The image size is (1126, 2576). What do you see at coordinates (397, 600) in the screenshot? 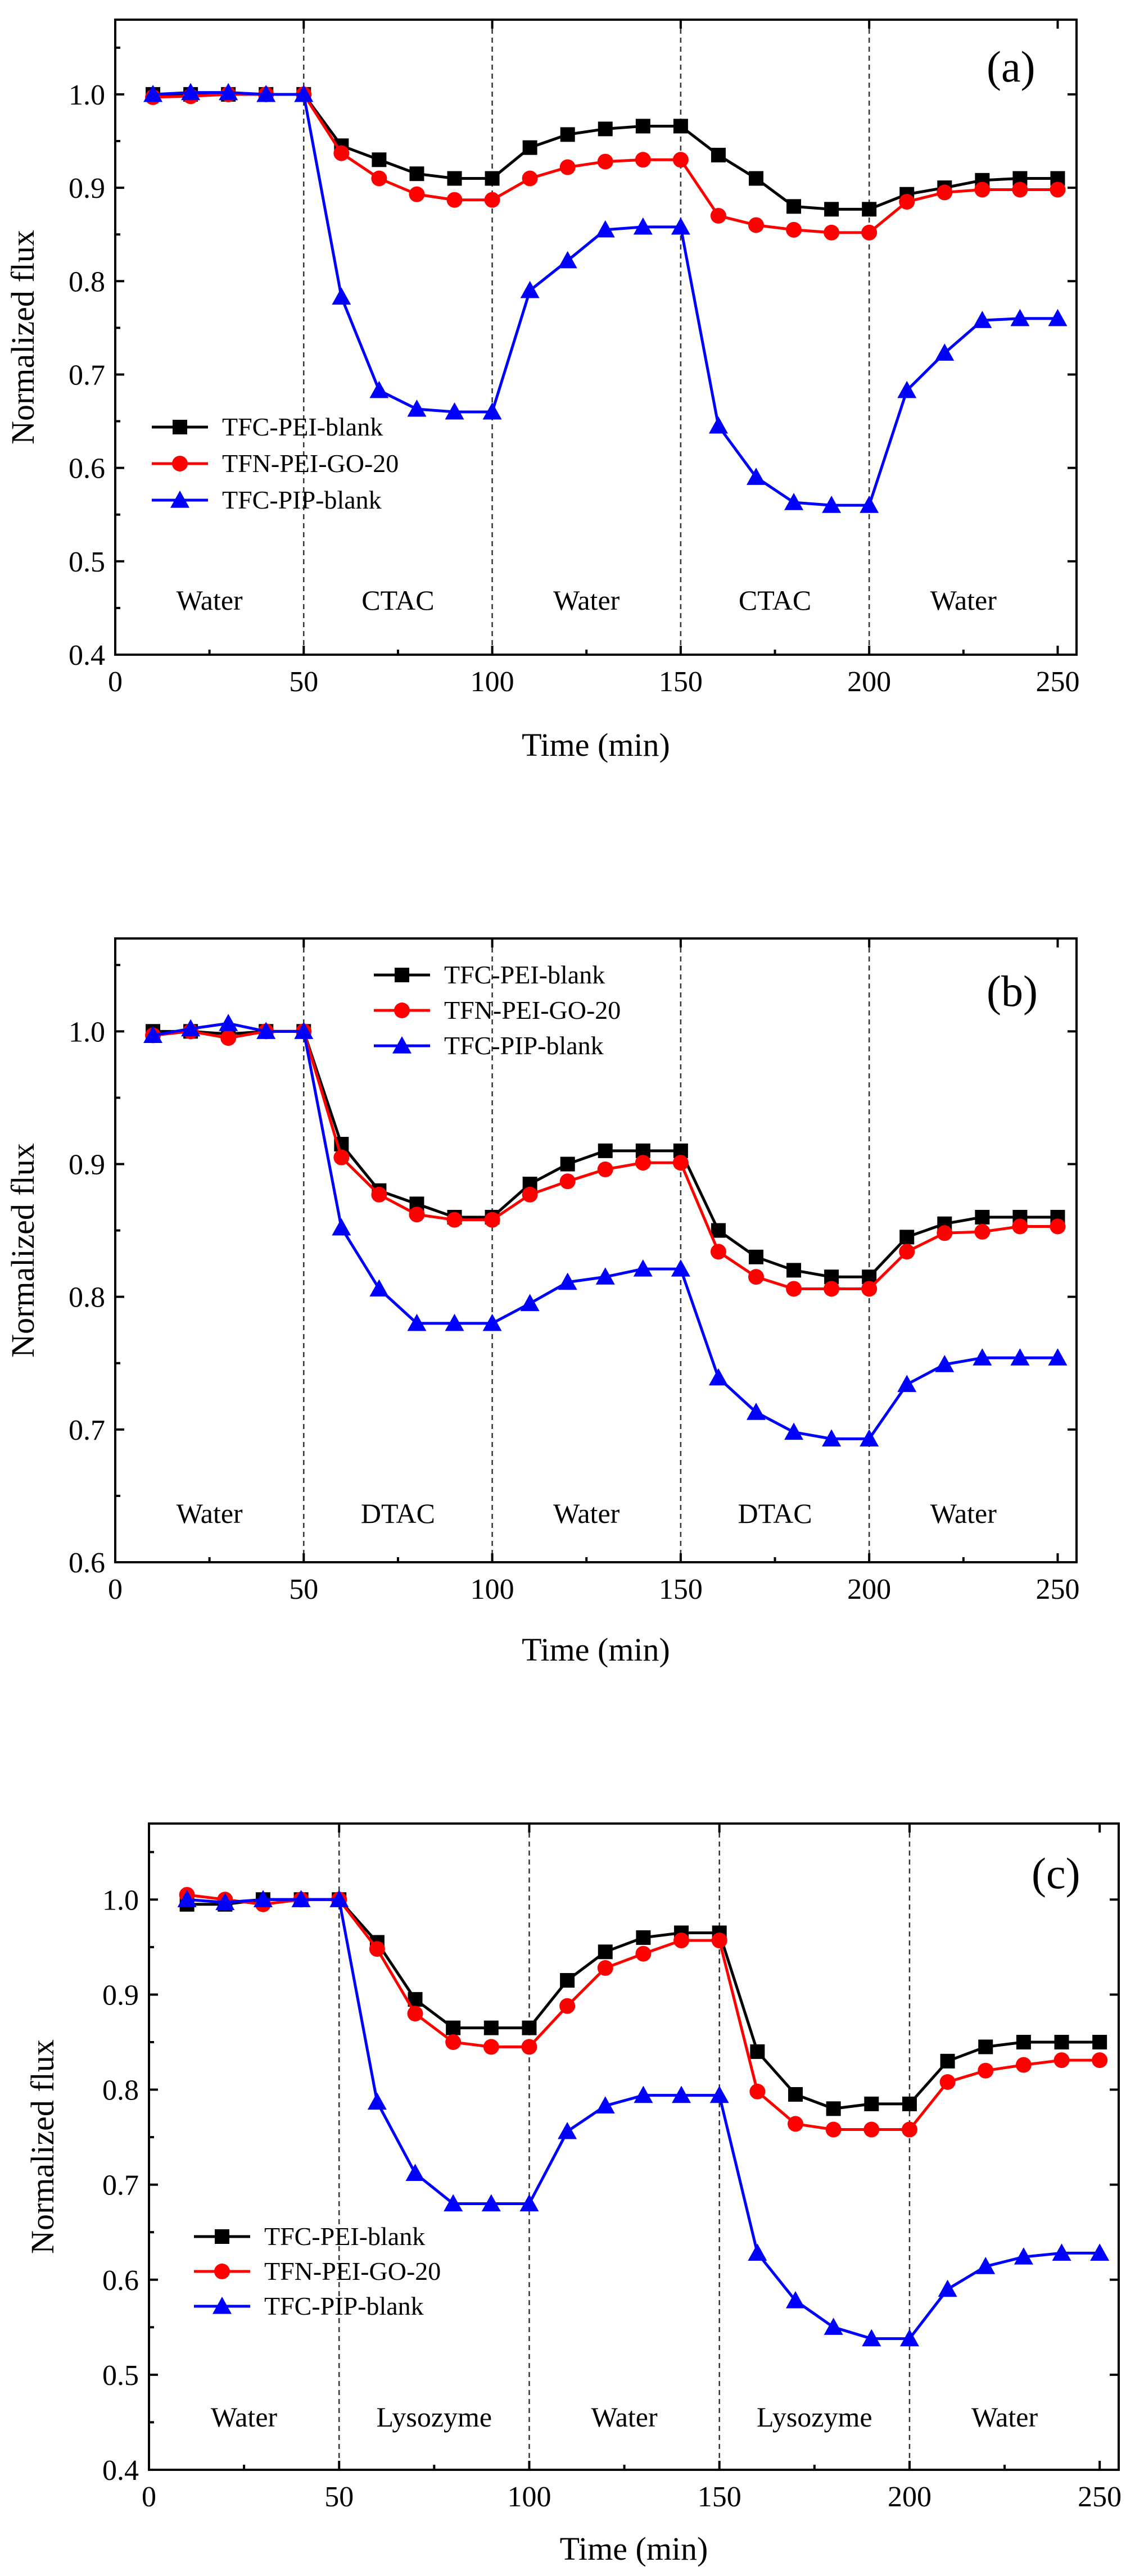
I see `region-label: CTAC` at bounding box center [397, 600].